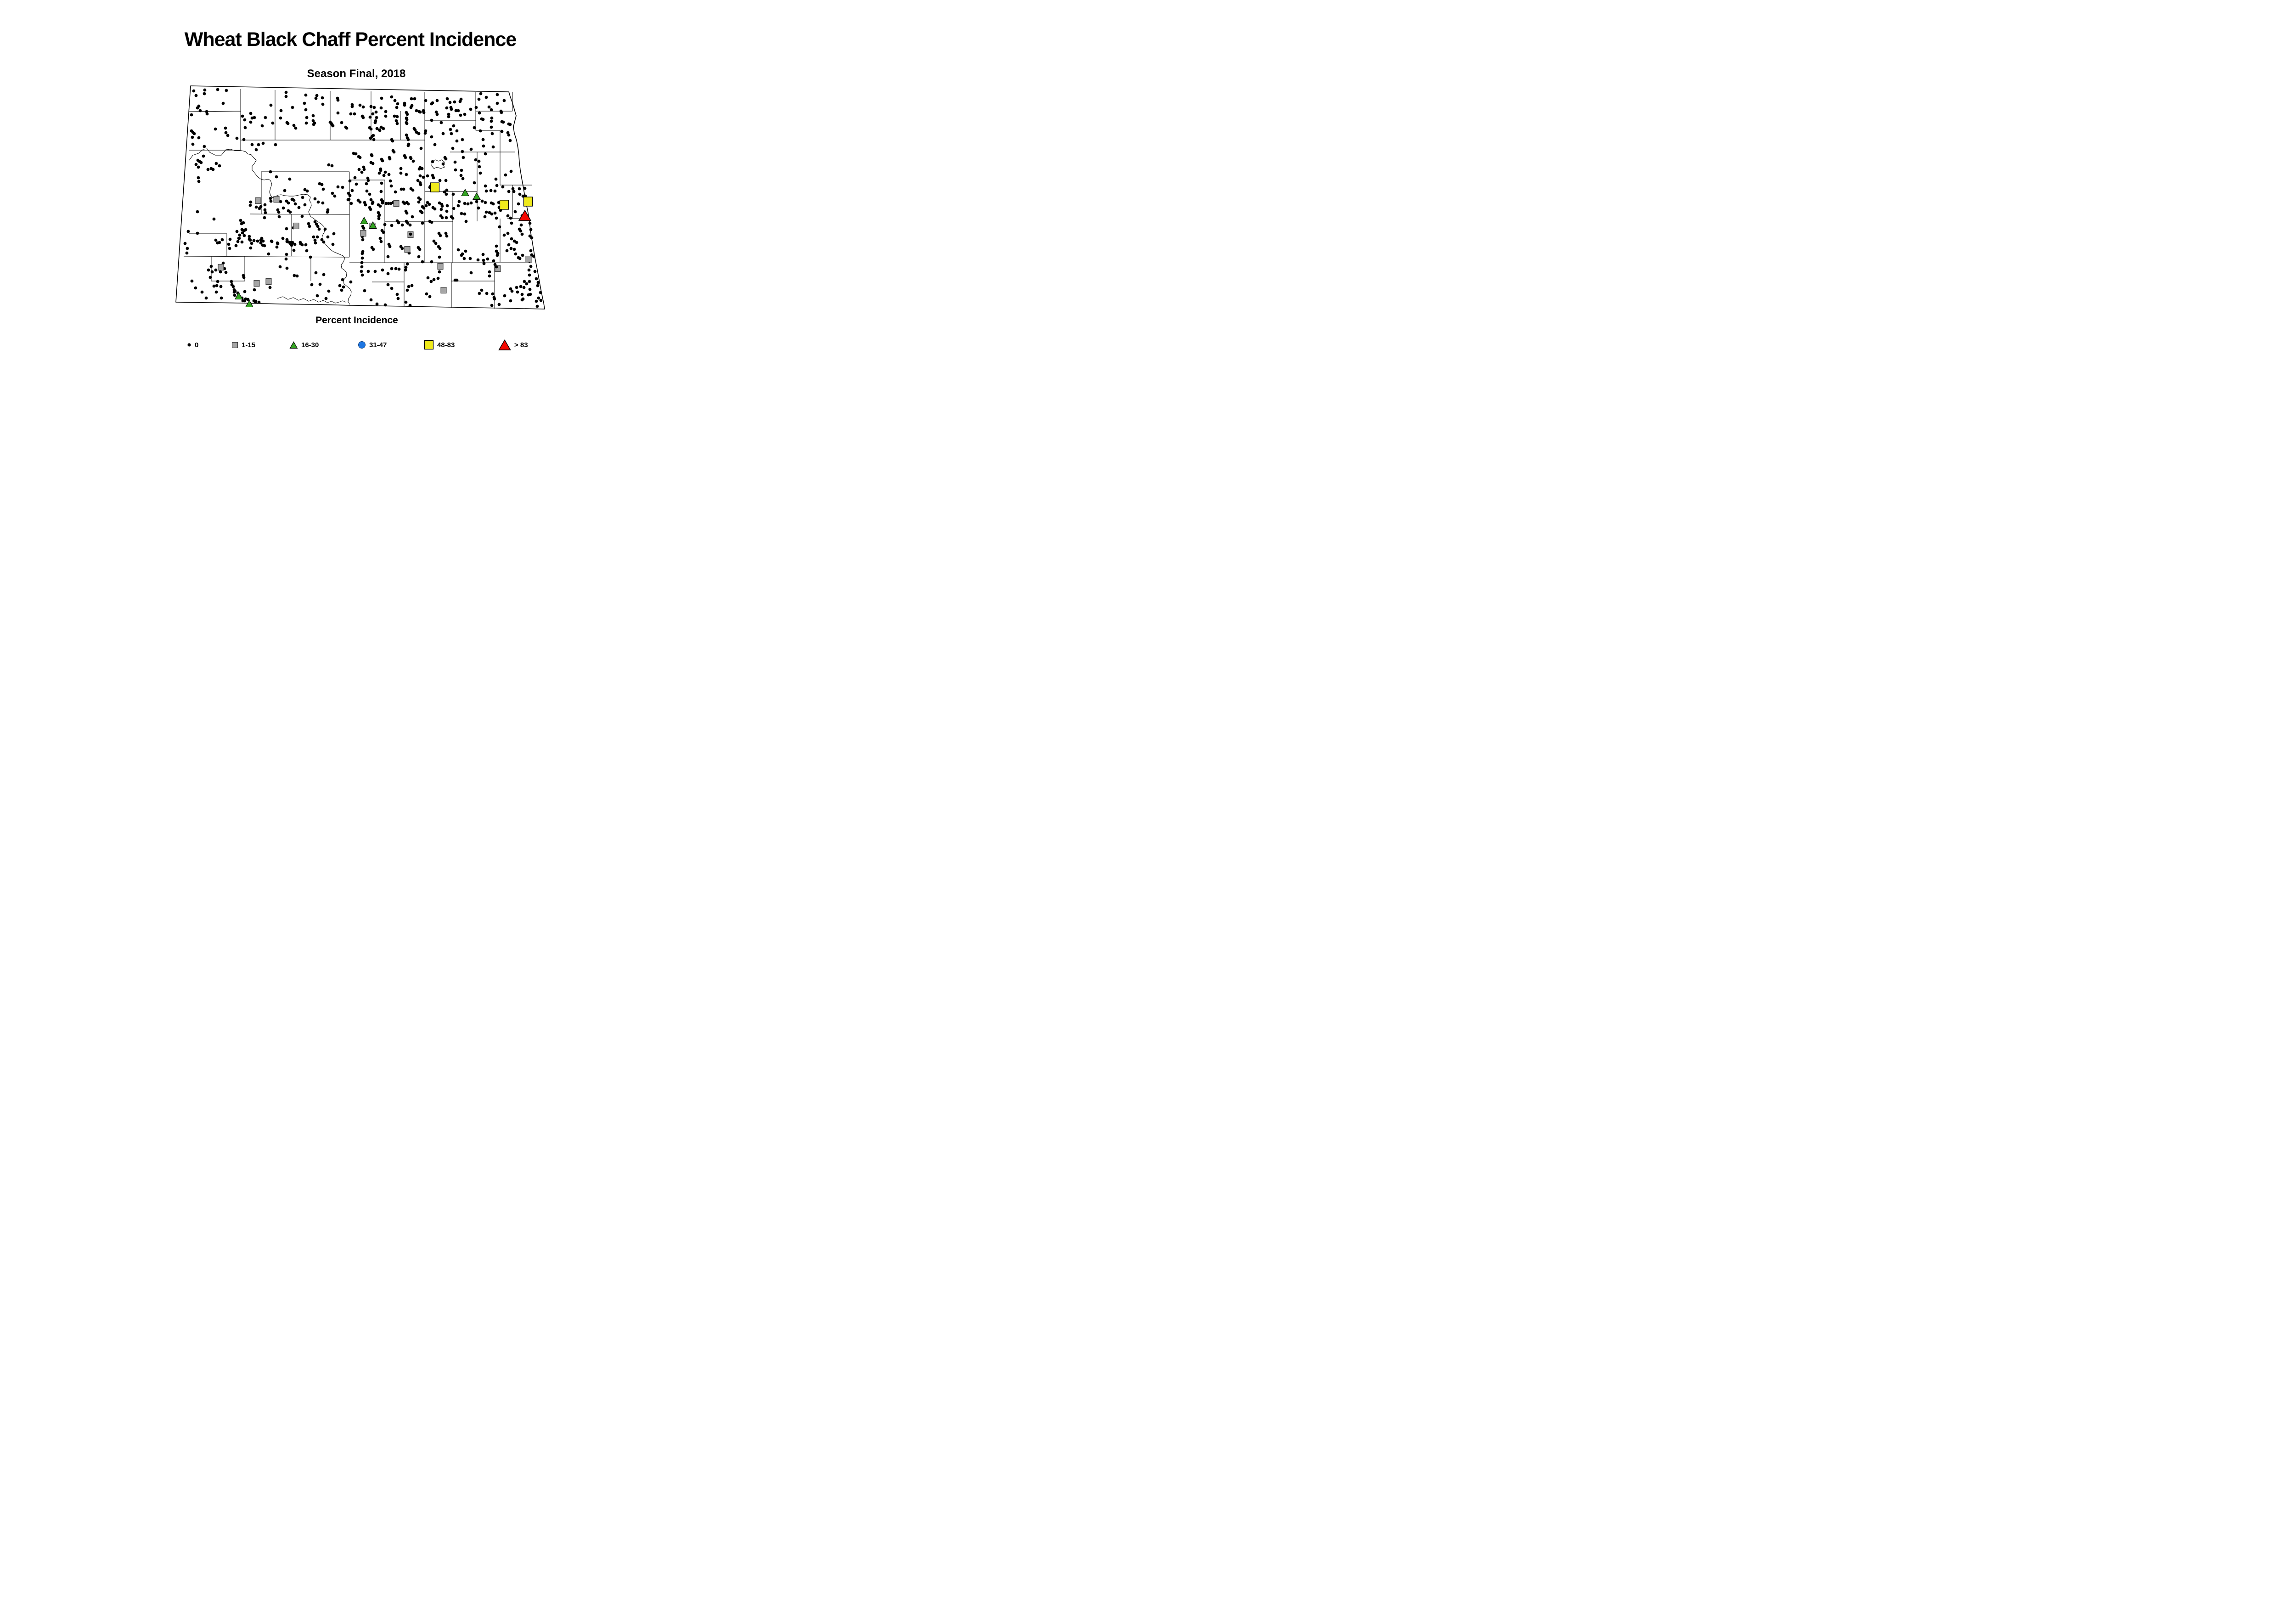 Image resolution: width=2296 pixels, height=1610 pixels. Describe the element at coordinates (397, 203) in the screenshot. I see `incidence-gray-square` at that location.